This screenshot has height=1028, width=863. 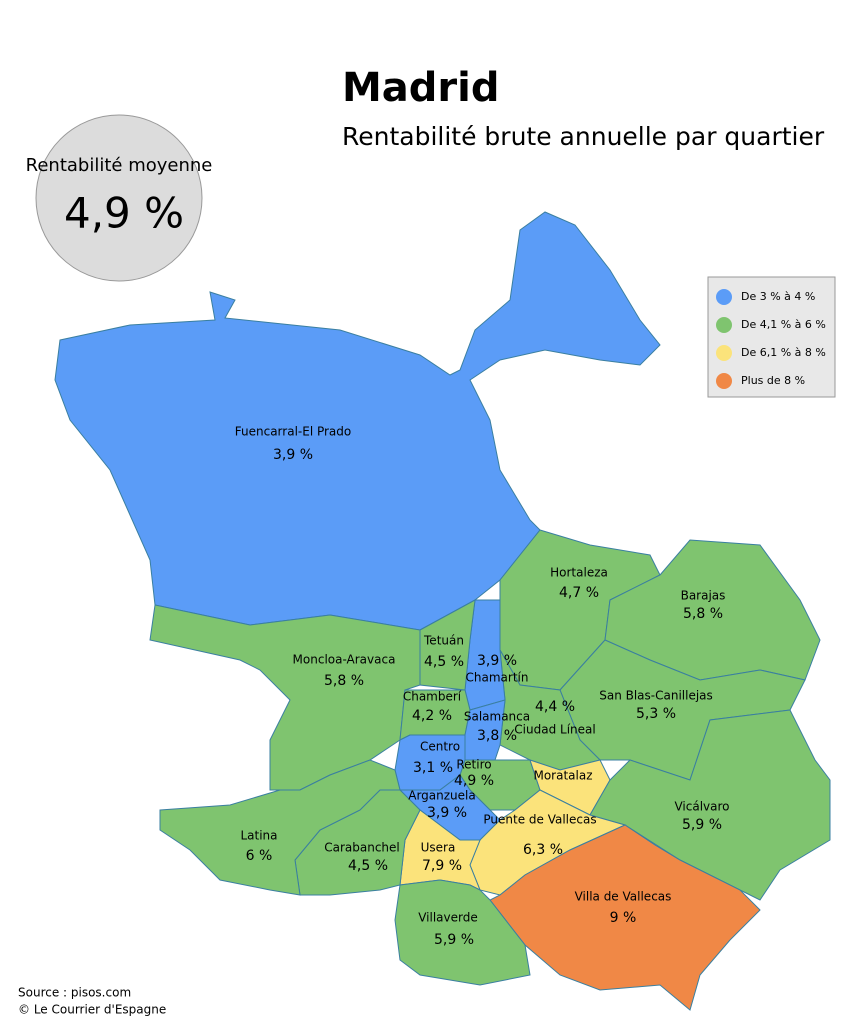 What do you see at coordinates (432, 697) in the screenshot?
I see `district-name: Chamberí` at bounding box center [432, 697].